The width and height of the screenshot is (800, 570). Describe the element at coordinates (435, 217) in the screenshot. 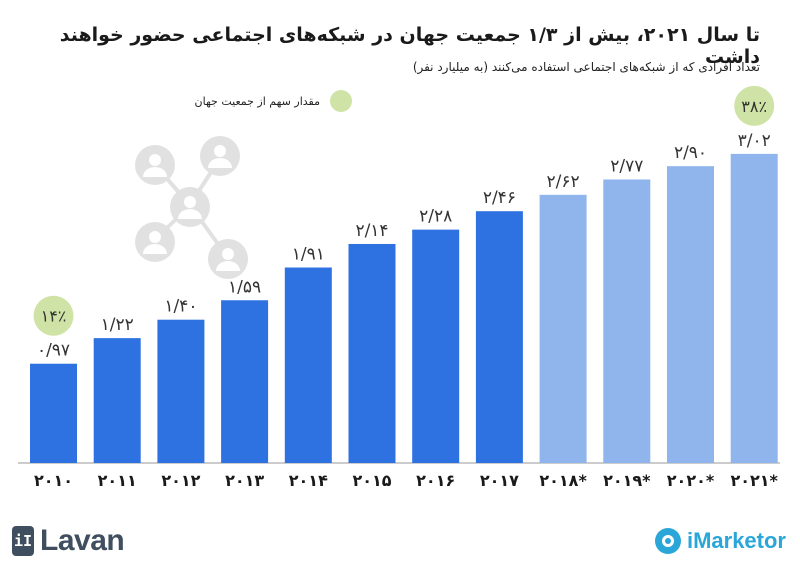

I see `bar-value-label: ۲/۲۸` at that location.